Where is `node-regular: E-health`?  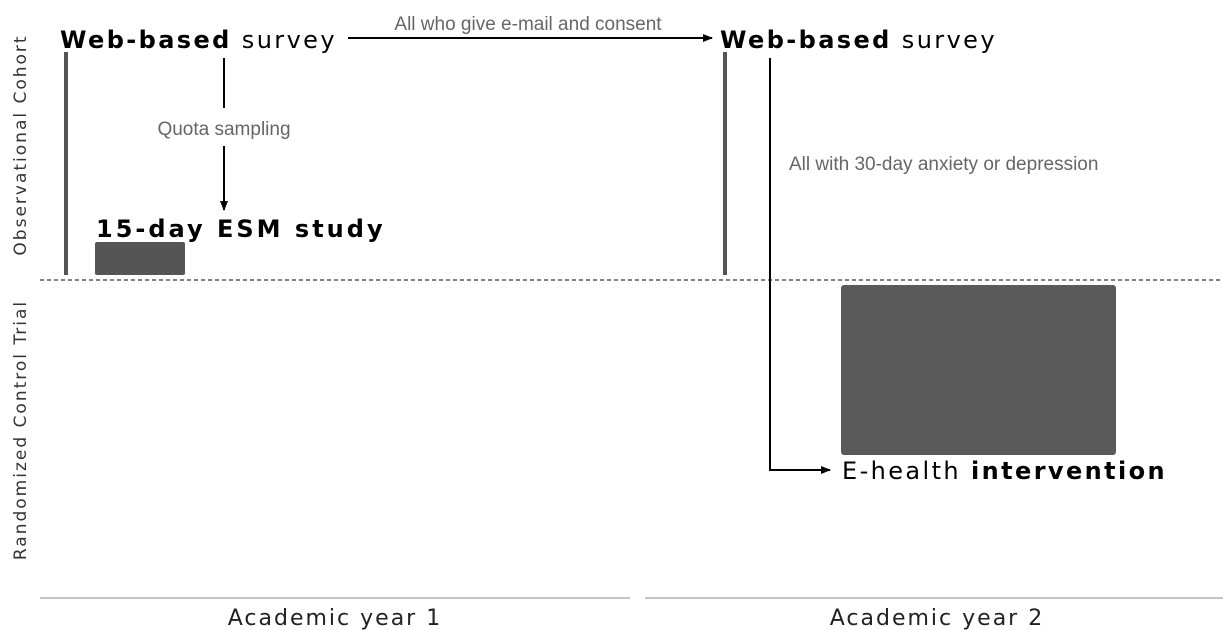 node-regular: E-health is located at coordinates (901, 471).